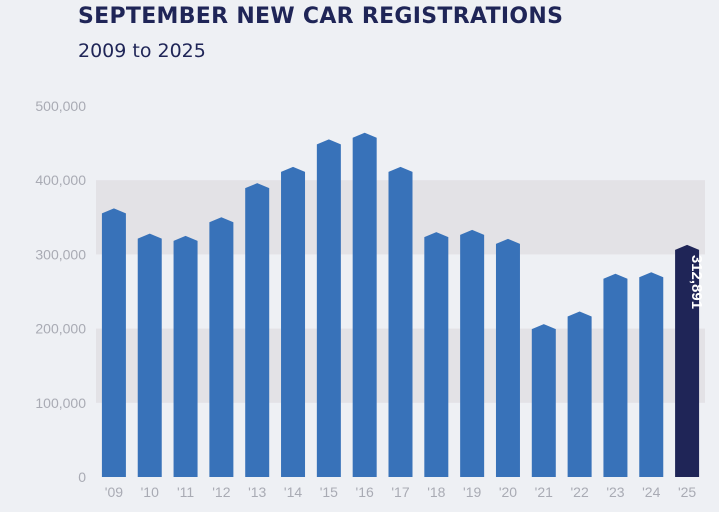 The width and height of the screenshot is (719, 512). I want to click on x-tick-label: '17, so click(400, 492).